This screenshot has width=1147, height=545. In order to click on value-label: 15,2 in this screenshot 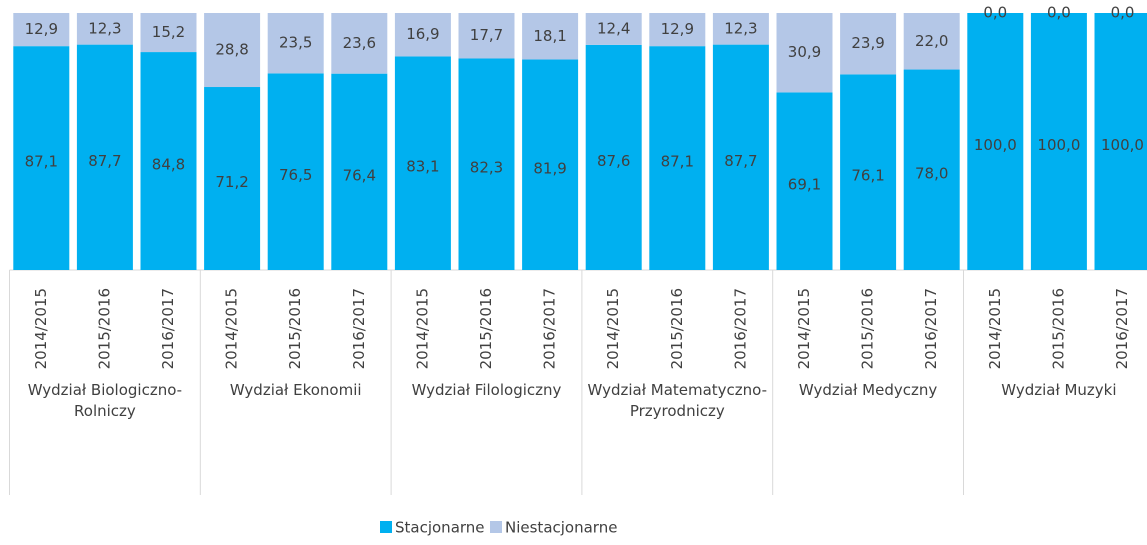, I will do `click(168, 32)`.